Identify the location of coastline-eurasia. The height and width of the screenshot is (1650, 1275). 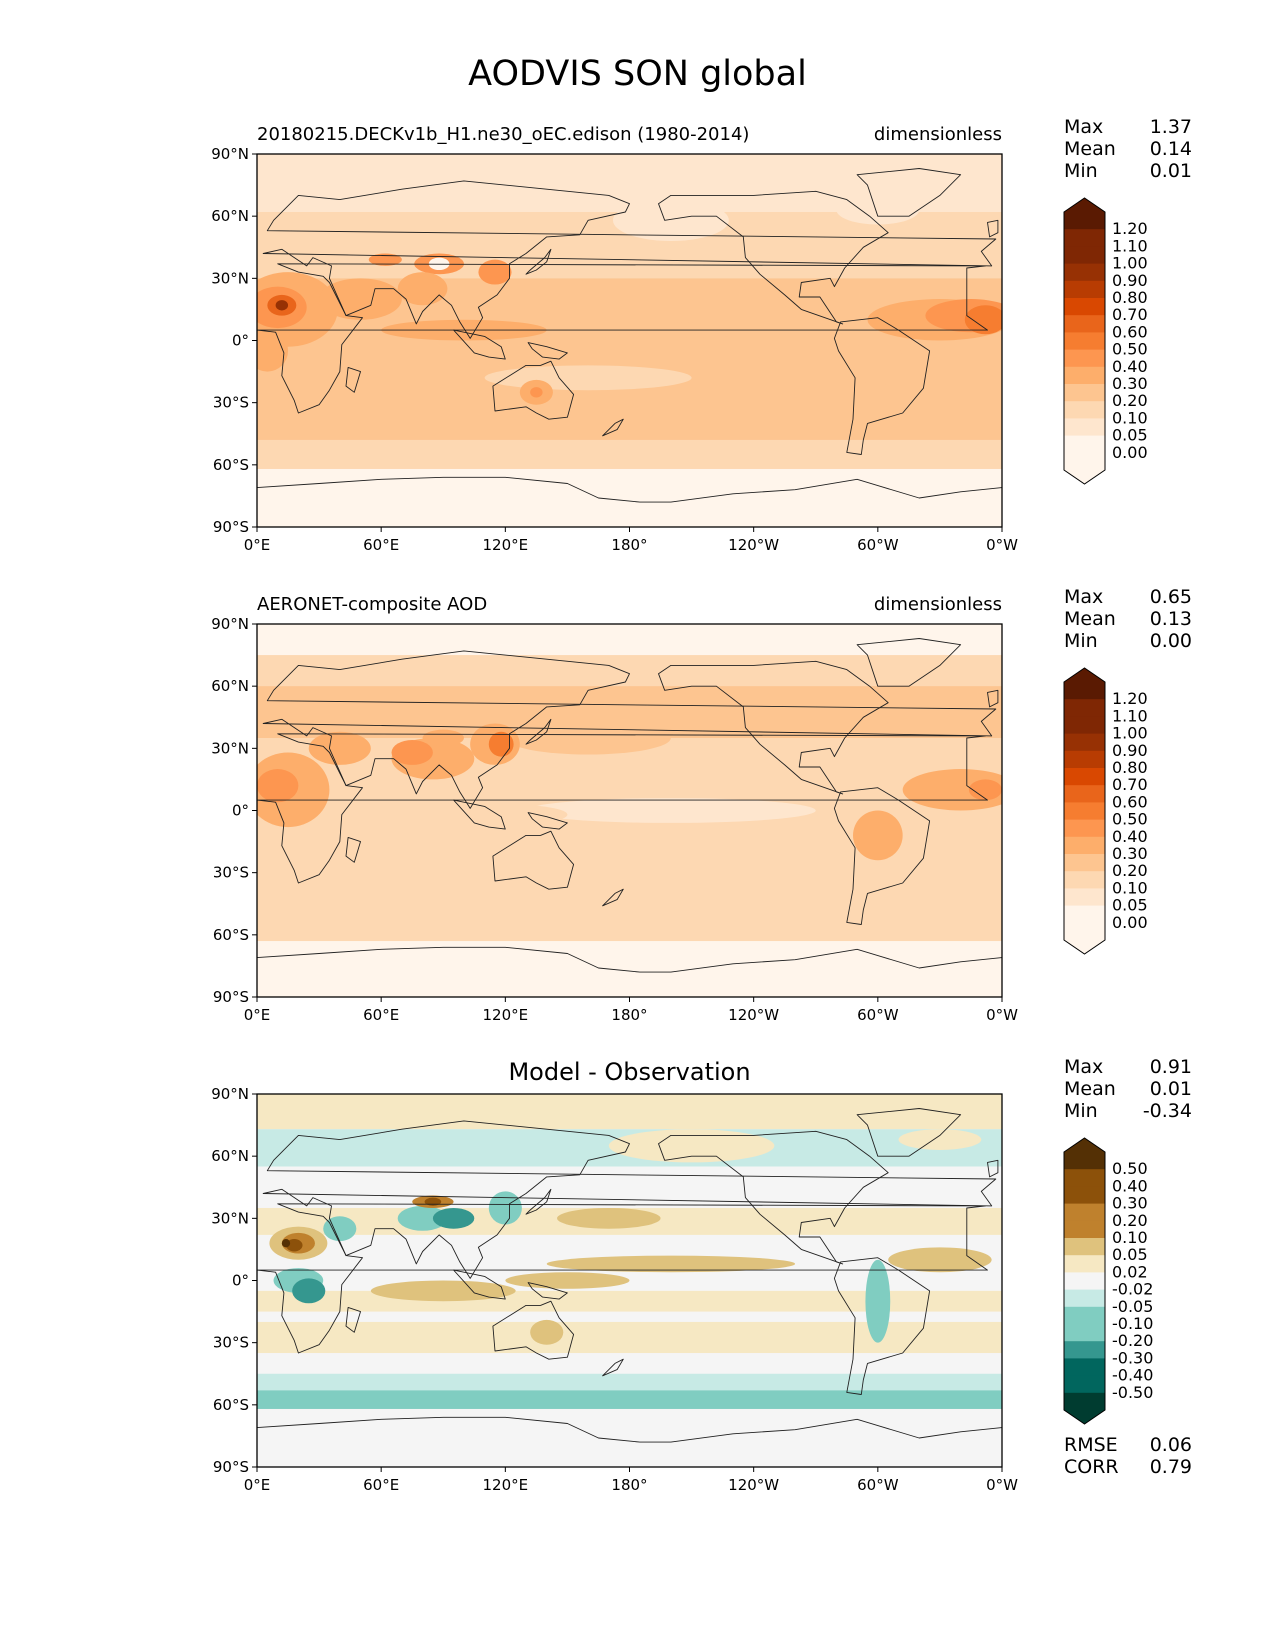
(629, 259).